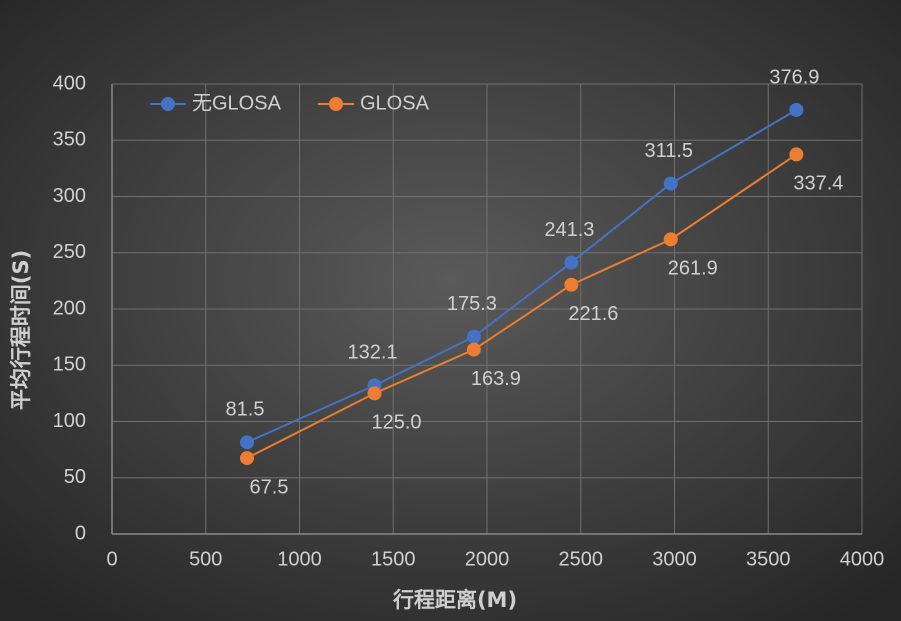 The width and height of the screenshot is (901, 621). I want to click on data-label: 337.4, so click(818, 184).